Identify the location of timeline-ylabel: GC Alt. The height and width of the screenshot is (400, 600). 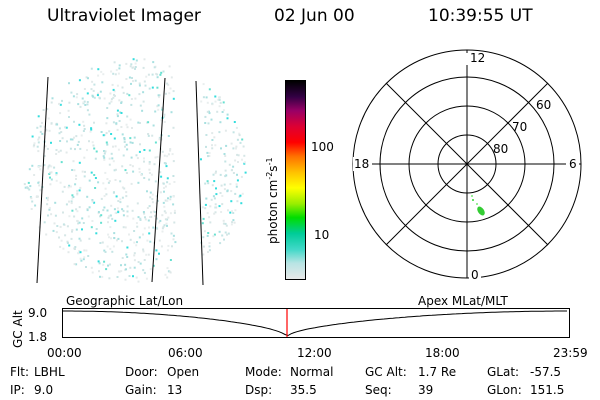
(18, 329).